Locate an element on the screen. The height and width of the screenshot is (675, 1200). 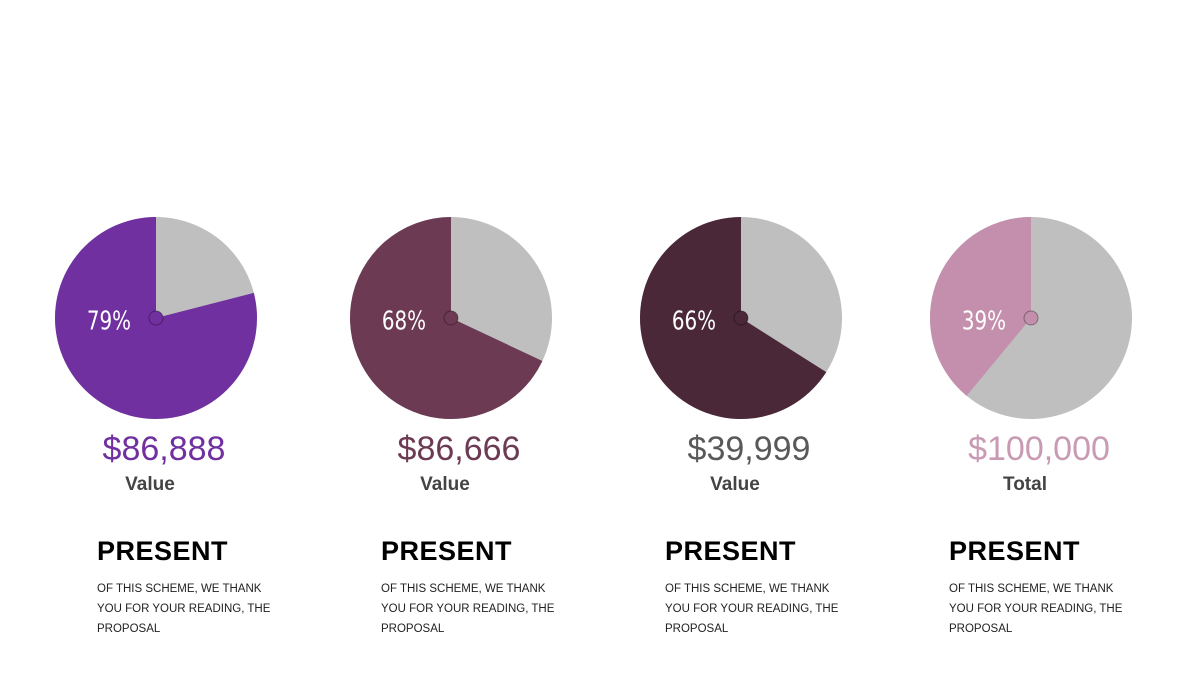
percent-label: 39% is located at coordinates (984, 321).